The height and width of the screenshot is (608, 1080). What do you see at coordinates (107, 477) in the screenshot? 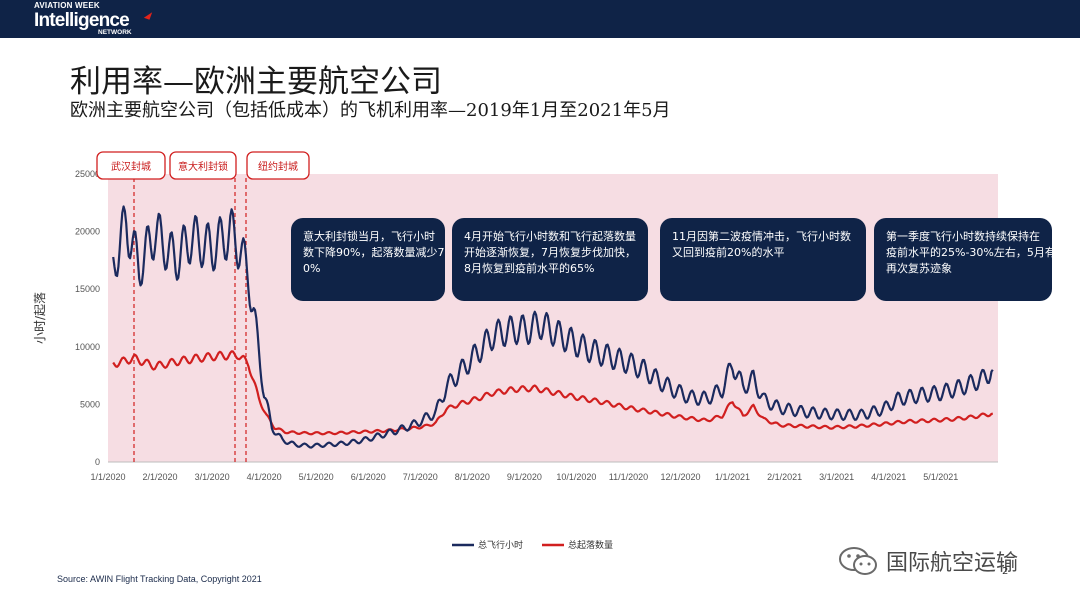
I see `x-tick-label: 1/1/2020` at bounding box center [107, 477].